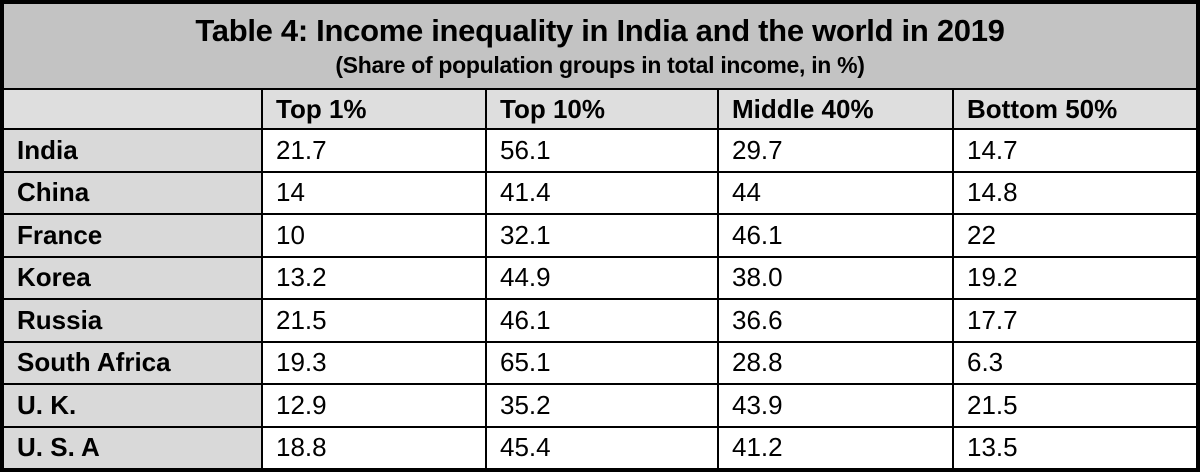 This screenshot has width=1200, height=472. What do you see at coordinates (834, 109) in the screenshot?
I see `header-cell-middle40: Middle 40%` at bounding box center [834, 109].